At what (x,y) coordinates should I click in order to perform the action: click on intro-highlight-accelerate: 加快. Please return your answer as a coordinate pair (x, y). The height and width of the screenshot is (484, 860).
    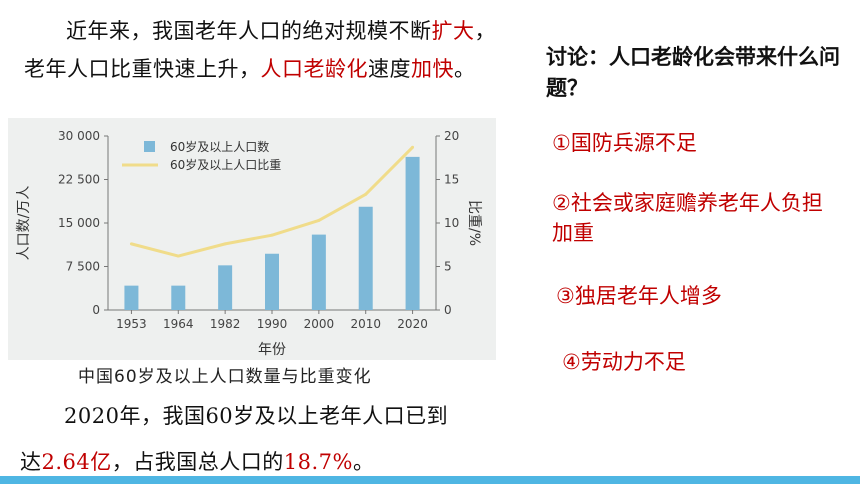
    Looking at the image, I should click on (432, 69).